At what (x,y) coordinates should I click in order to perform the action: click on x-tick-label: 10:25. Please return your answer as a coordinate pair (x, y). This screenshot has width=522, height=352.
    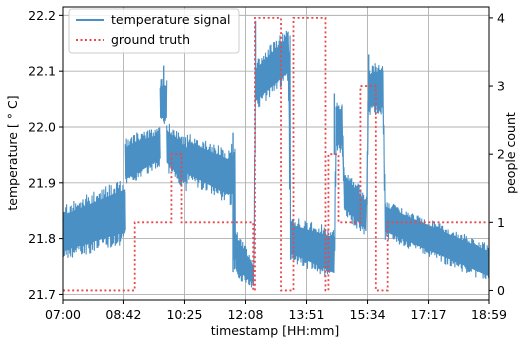
    Looking at the image, I should click on (184, 314).